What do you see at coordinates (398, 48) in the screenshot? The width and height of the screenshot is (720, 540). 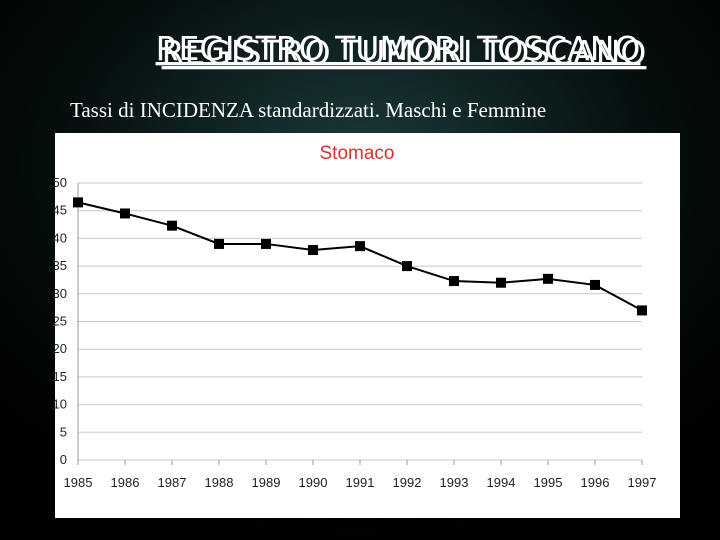 I see `slide-title: REGISTRO TUMORI TOSCANO` at bounding box center [398, 48].